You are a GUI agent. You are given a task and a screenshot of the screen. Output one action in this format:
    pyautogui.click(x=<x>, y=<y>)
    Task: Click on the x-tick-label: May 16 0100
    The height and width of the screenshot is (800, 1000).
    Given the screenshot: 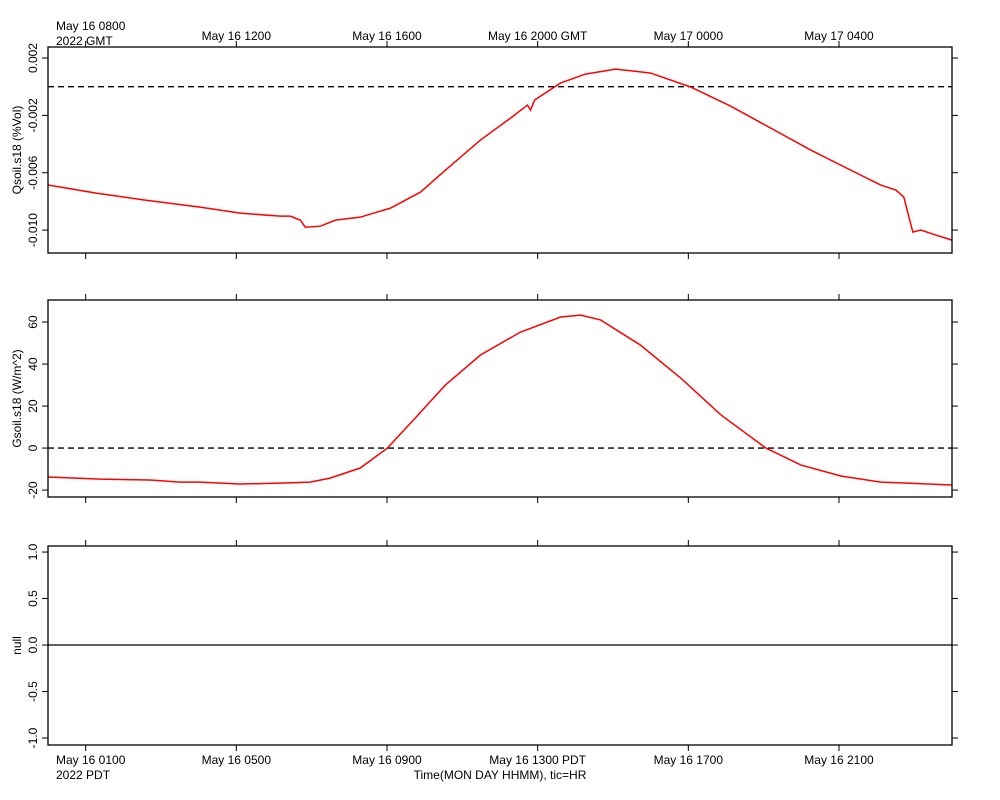 What is the action you would take?
    pyautogui.click(x=91, y=760)
    